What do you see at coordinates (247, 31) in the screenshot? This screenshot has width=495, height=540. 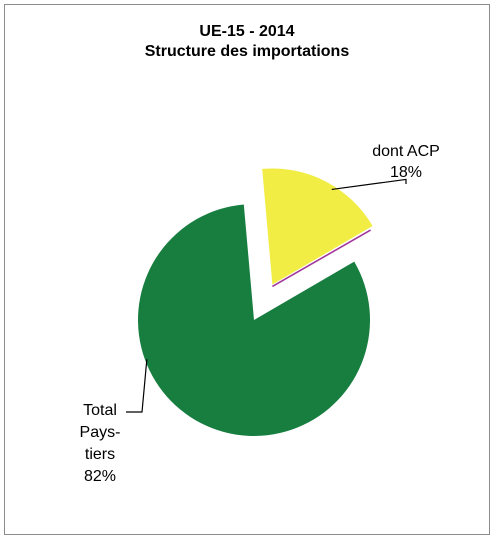 I see `chart-title: UE-15 - 2014` at bounding box center [247, 31].